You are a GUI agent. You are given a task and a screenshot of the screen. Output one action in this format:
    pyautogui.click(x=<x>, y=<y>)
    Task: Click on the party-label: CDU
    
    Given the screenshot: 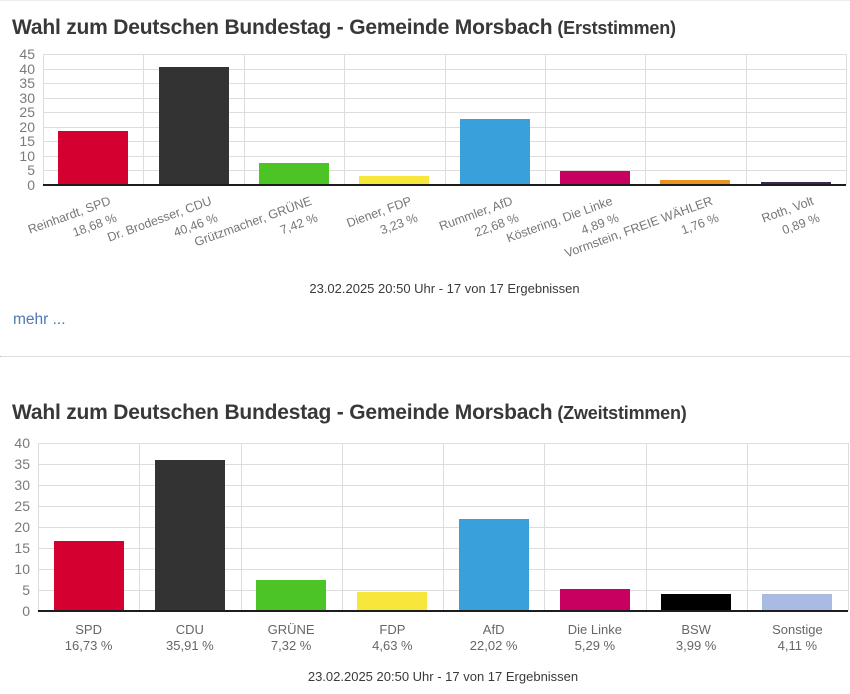 What is the action you would take?
    pyautogui.click(x=189, y=629)
    